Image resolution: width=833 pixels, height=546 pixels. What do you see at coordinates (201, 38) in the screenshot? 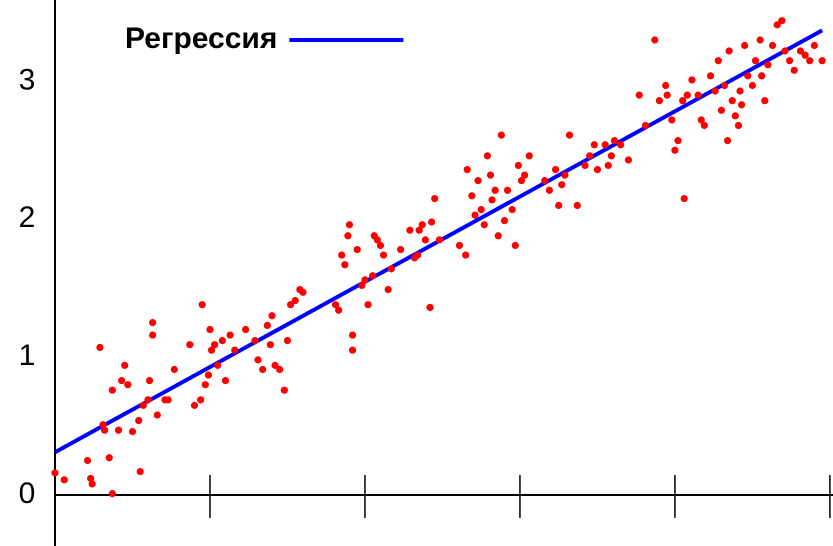
I see `legend-label: Регрессия` at bounding box center [201, 38].